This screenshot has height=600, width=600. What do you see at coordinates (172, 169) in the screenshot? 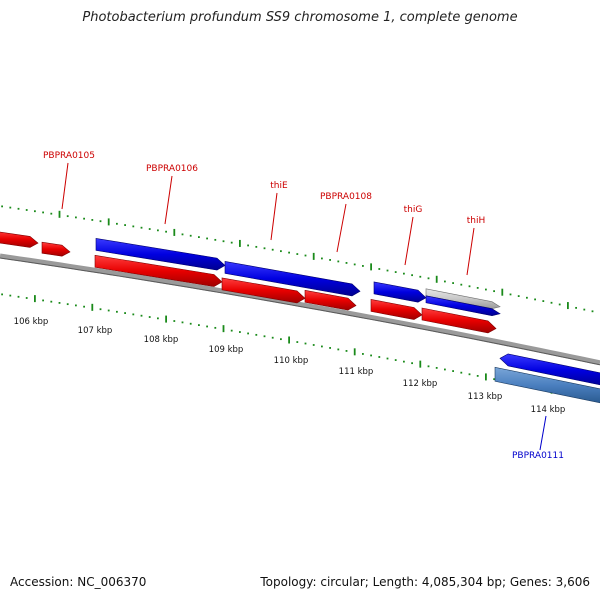
I see `gene-label: PBPRA0106` at bounding box center [172, 169].